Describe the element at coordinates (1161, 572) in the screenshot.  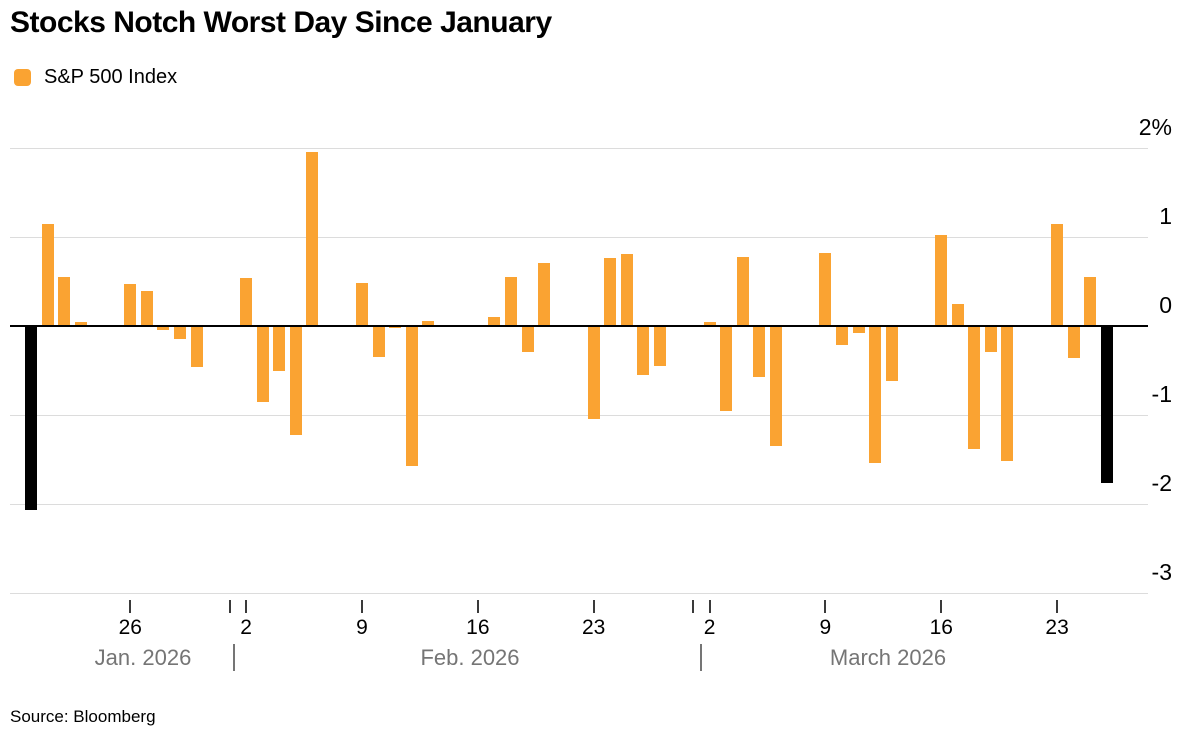
I see `y-axis-label: -3` at that location.